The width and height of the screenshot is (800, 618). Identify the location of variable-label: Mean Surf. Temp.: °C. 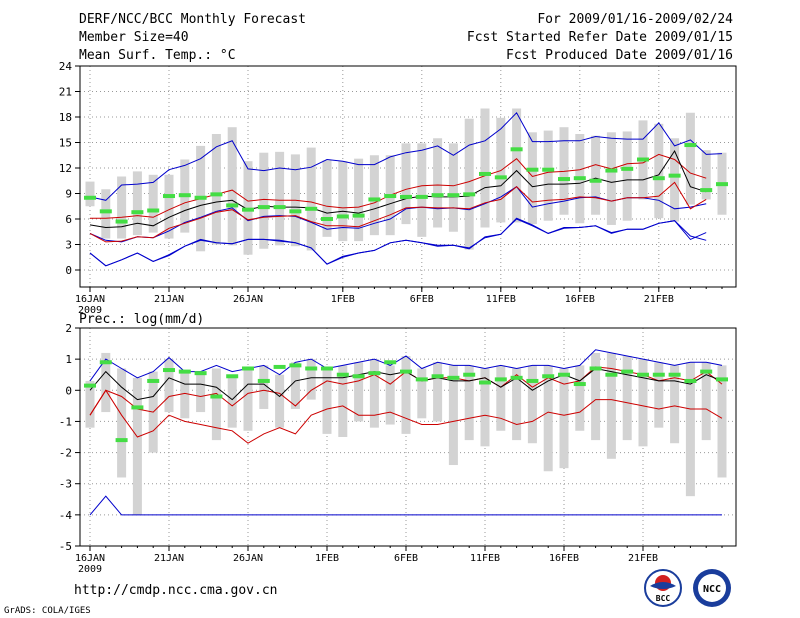
(157, 55).